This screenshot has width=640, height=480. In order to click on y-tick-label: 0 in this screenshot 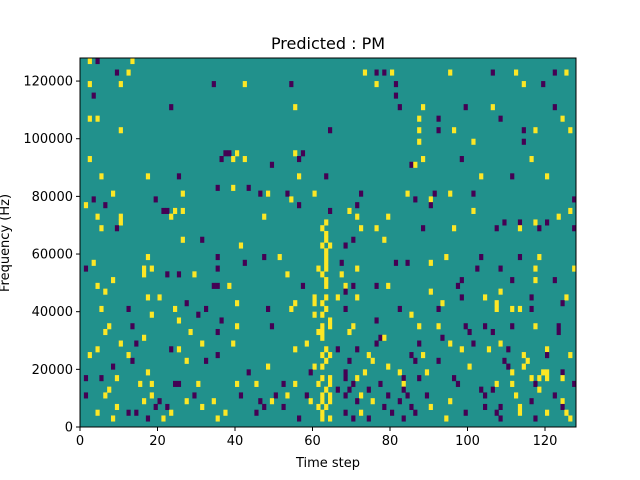, I will do `click(69, 428)`.